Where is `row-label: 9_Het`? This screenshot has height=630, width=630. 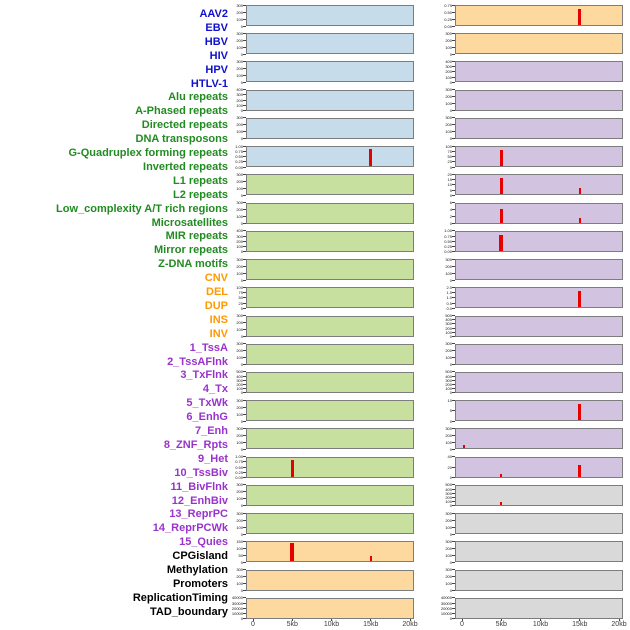 row-label: 9_Het is located at coordinates (213, 458).